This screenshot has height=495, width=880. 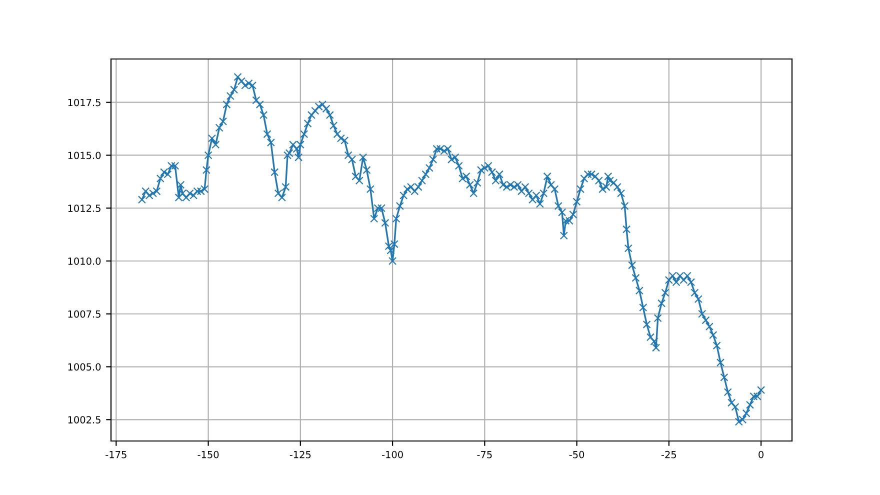 What do you see at coordinates (300, 454) in the screenshot?
I see `x-tick-label: -125` at bounding box center [300, 454].